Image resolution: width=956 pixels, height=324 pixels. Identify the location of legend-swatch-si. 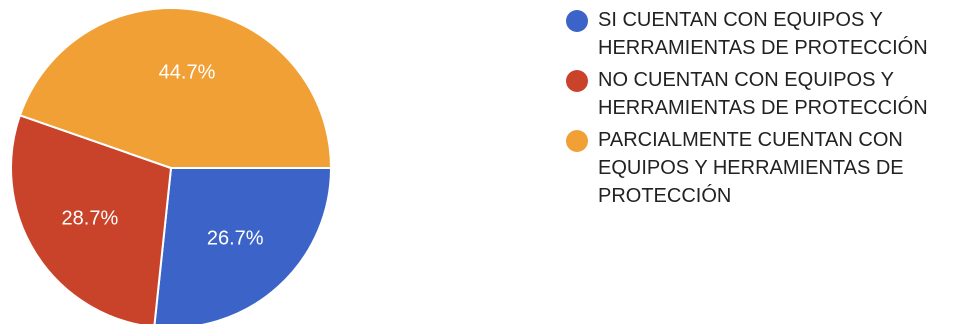
(577, 21).